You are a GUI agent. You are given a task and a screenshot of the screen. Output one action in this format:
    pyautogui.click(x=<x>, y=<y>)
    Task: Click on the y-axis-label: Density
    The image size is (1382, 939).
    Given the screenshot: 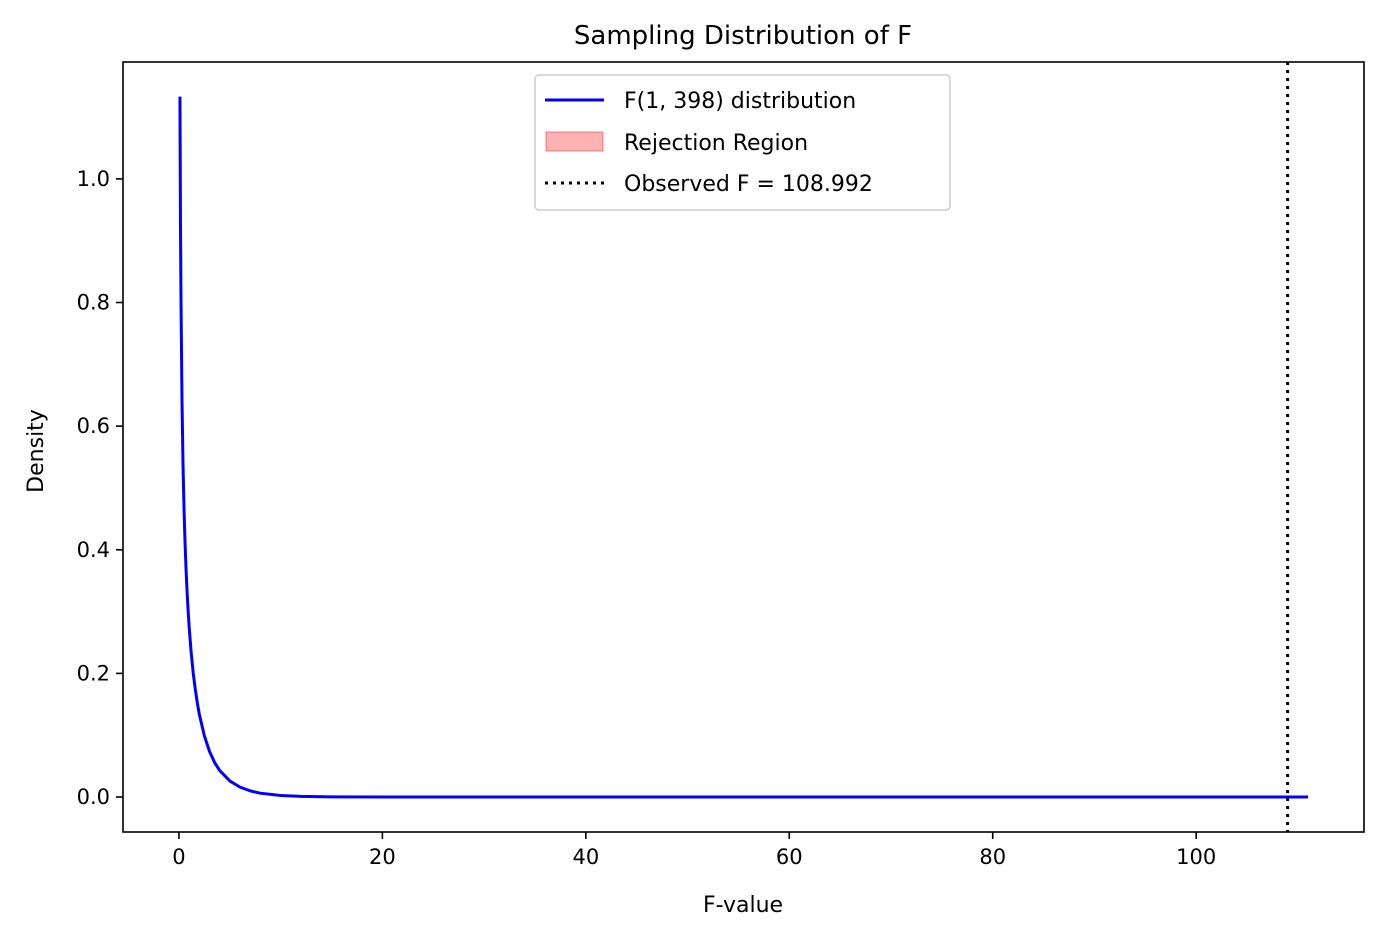 What is the action you would take?
    pyautogui.click(x=36, y=451)
    